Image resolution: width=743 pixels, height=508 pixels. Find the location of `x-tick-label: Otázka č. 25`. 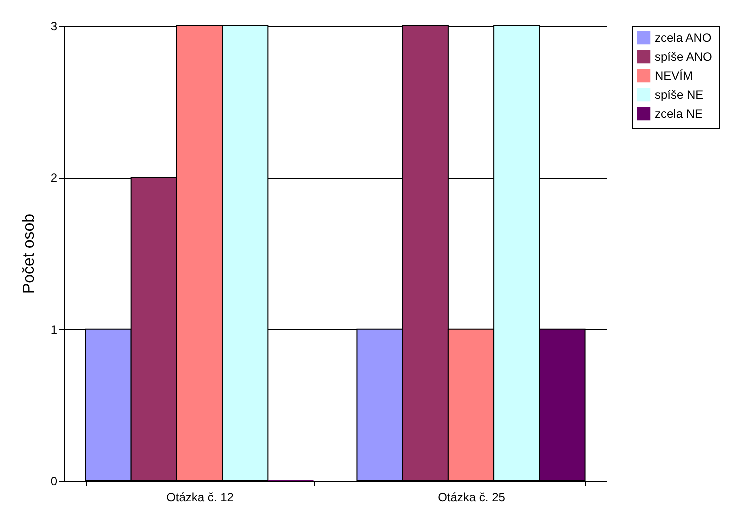

x-tick-label: Otázka č. 25 is located at coordinates (472, 497).